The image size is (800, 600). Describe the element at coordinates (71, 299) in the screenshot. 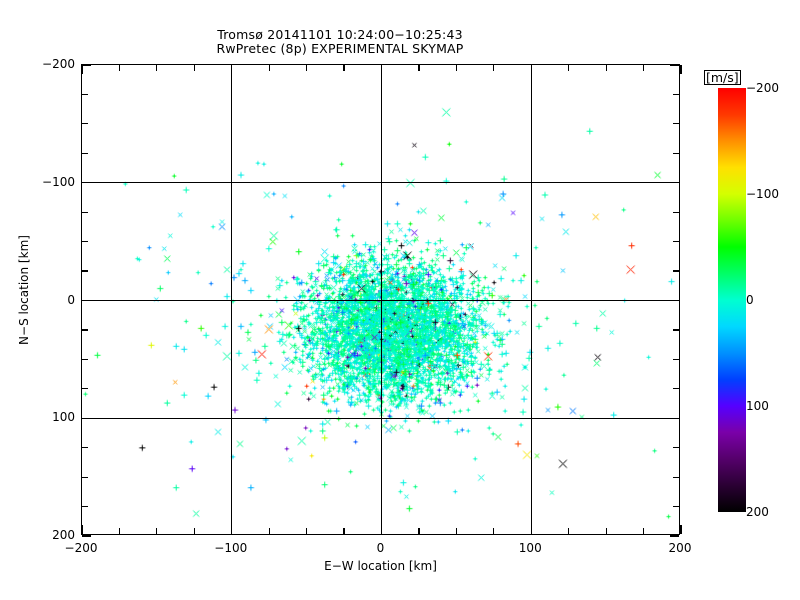

I see `y-tick-label: 0` at that location.